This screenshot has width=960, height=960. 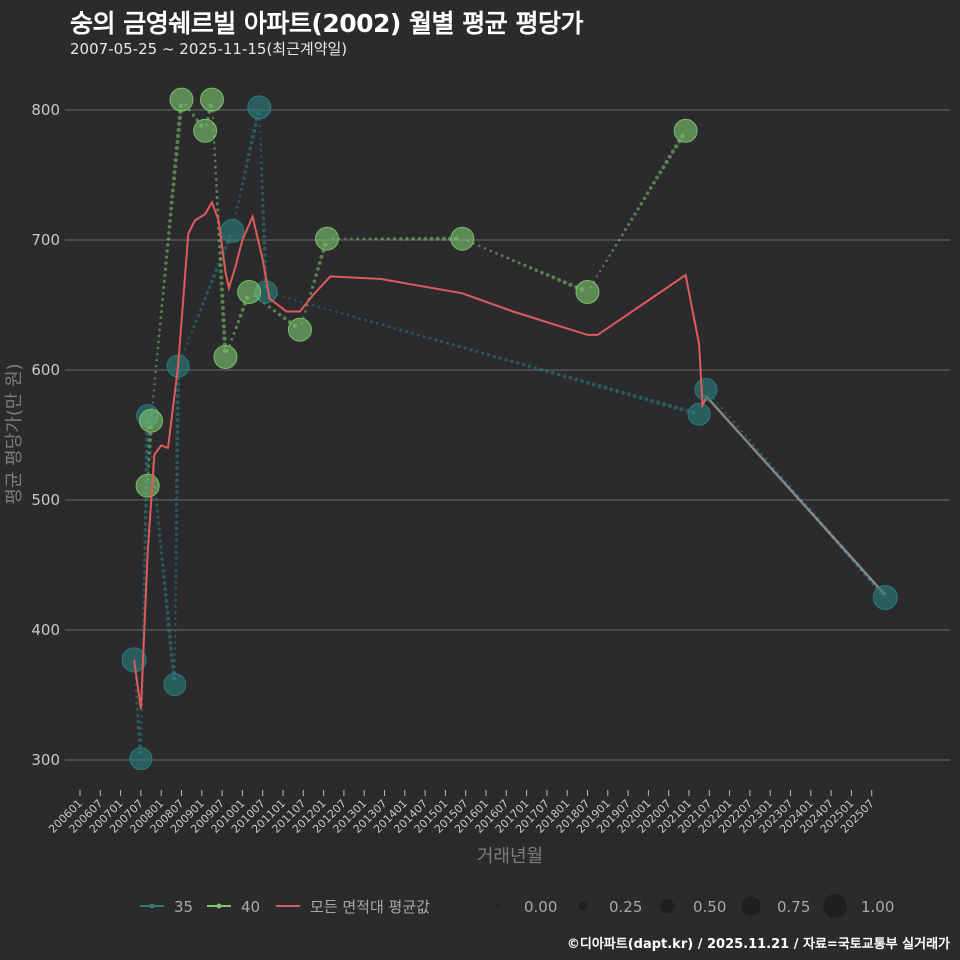 What do you see at coordinates (45, 240) in the screenshot?
I see `y-tick-label: 700` at bounding box center [45, 240].